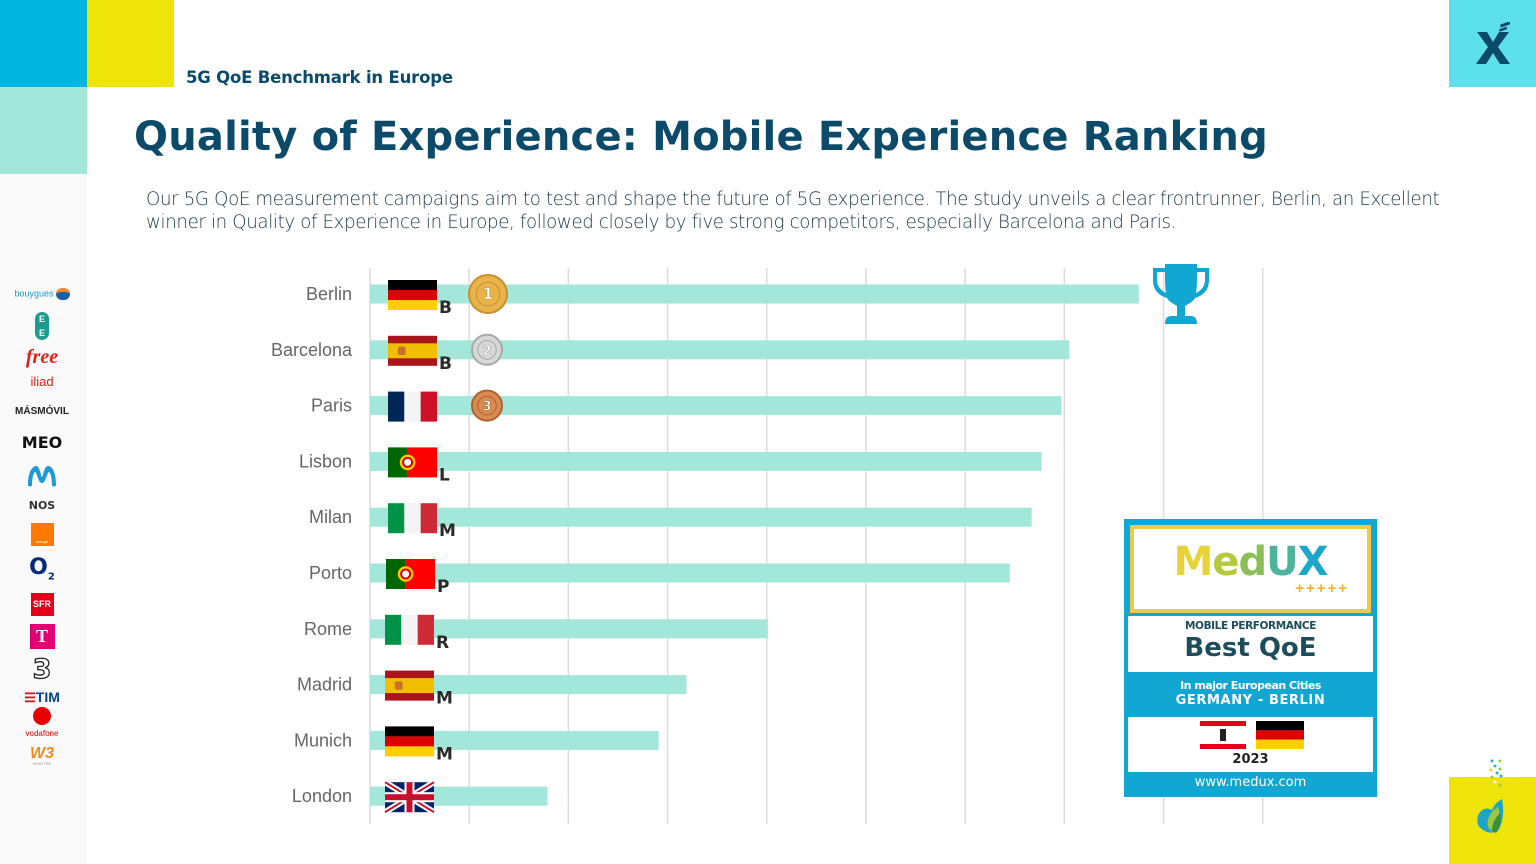  Describe the element at coordinates (42, 669) in the screenshot. I see `operator-logo-three: 3` at that location.